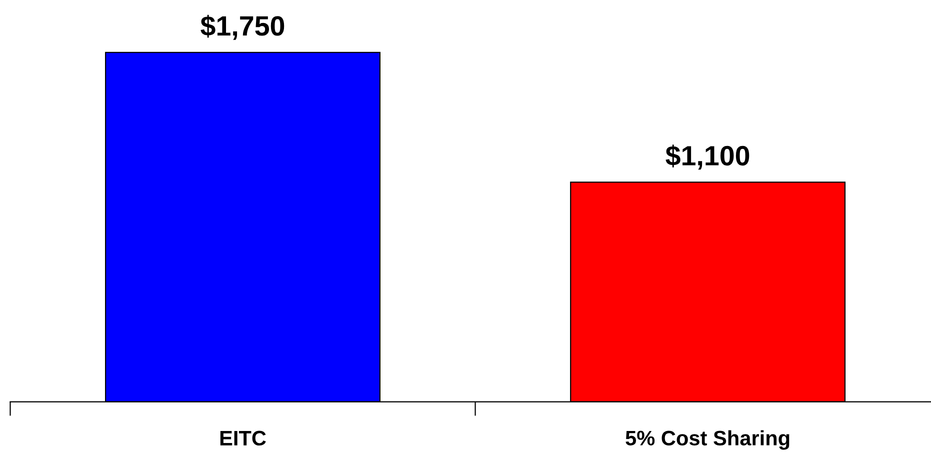 Image resolution: width=931 pixels, height=454 pixels. Describe the element at coordinates (708, 440) in the screenshot. I see `x-tick-label: 5% Cost Sharing` at that location.